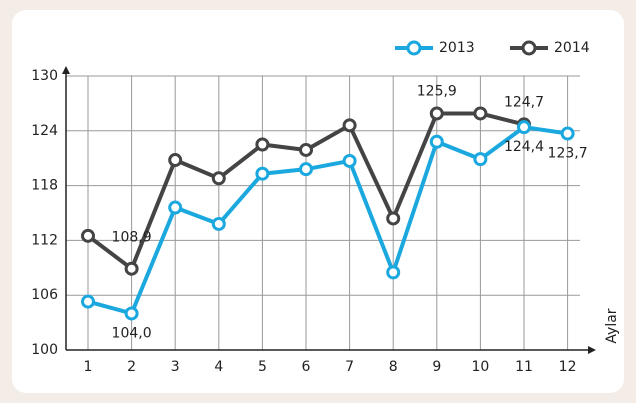 The image size is (636, 403). What do you see at coordinates (349, 367) in the screenshot?
I see `x-tick-label: 7` at bounding box center [349, 367].